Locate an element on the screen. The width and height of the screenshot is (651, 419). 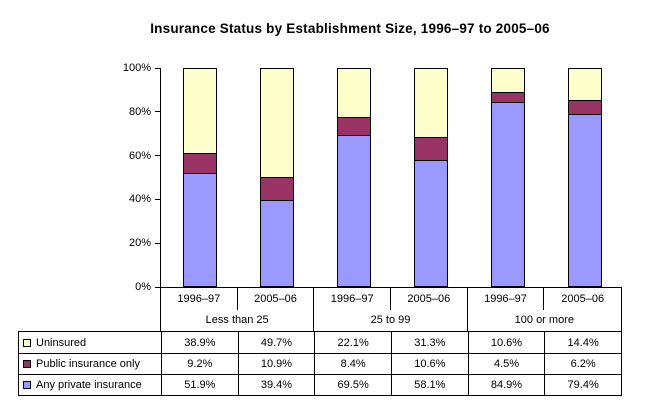
table-value-cell: 39.4% is located at coordinates (276, 384).